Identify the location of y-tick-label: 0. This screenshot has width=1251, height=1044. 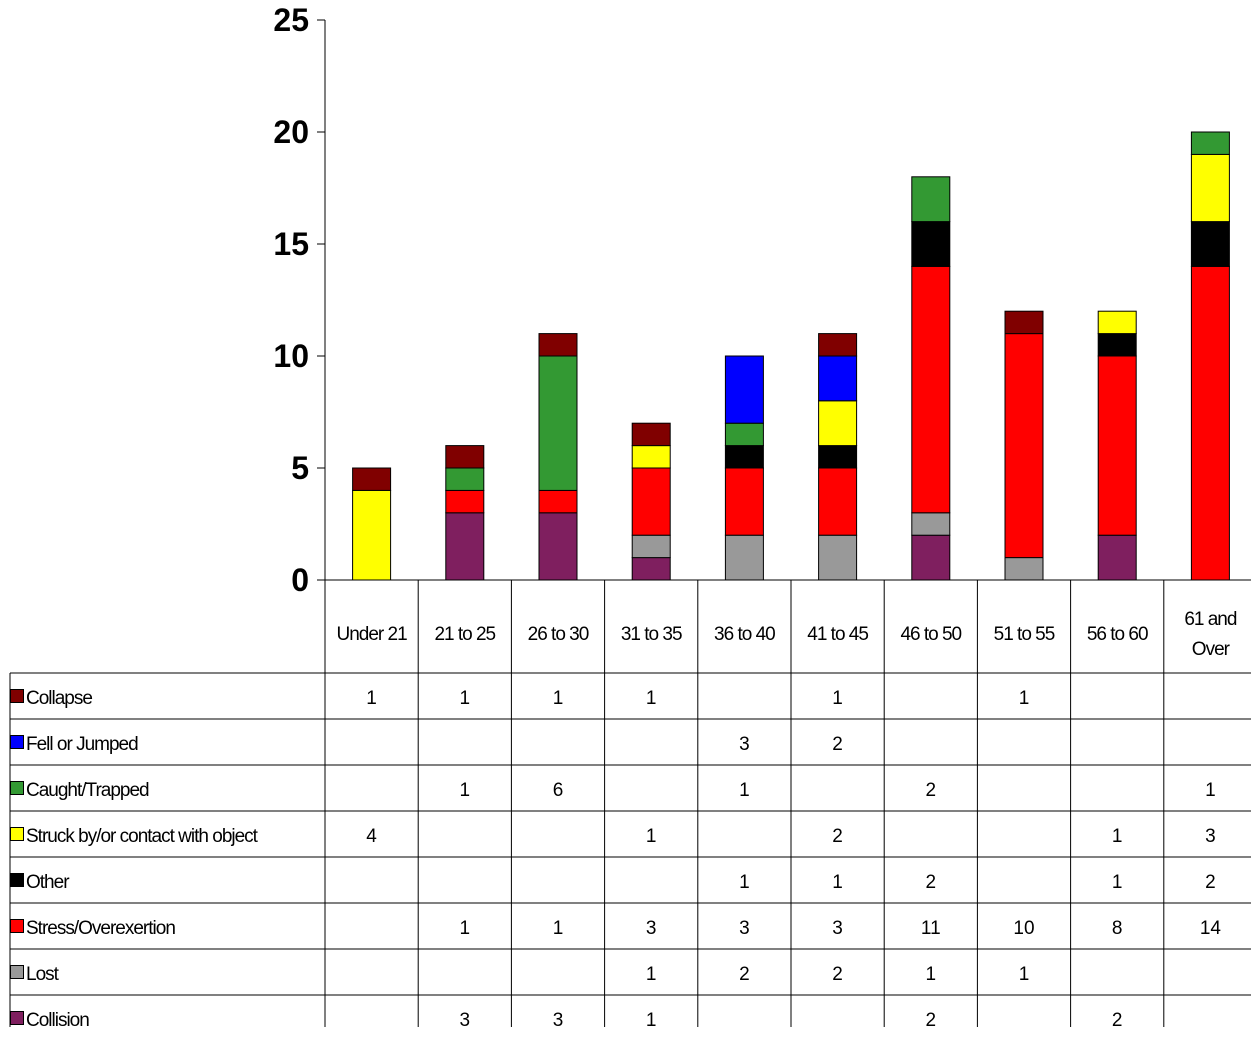
(300, 580).